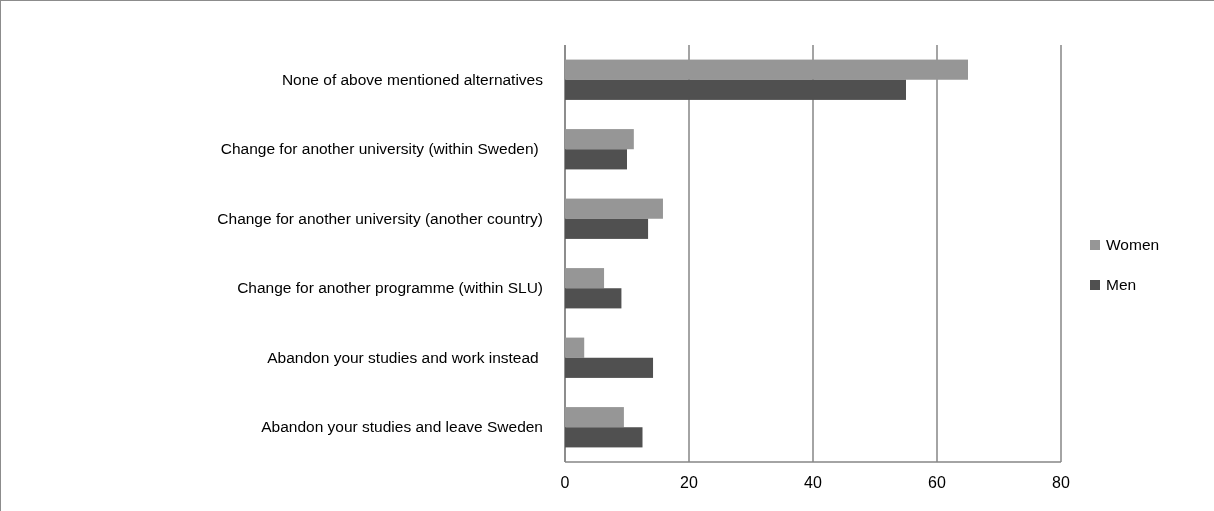  Describe the element at coordinates (1121, 284) in the screenshot. I see `legend-label: Men` at that location.